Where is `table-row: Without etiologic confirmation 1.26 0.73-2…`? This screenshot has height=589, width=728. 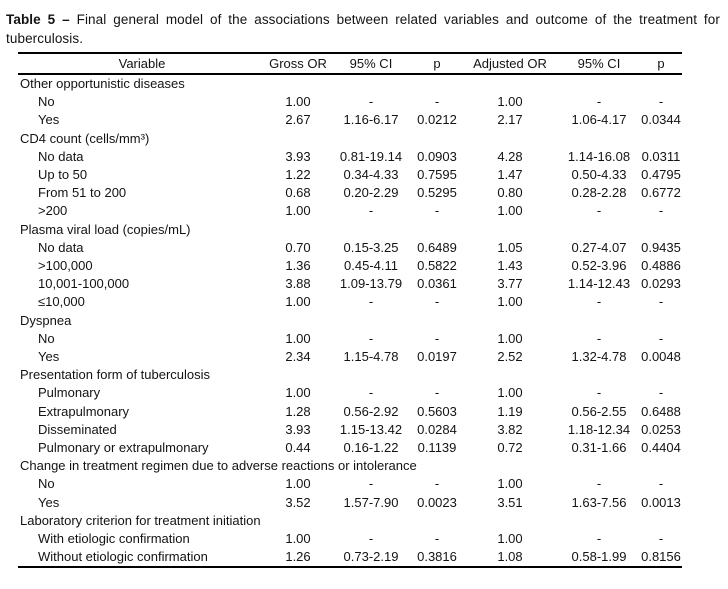
table-row: Without etiologic confirmation 1.26 0.73-2… is located at coordinates (350, 558).